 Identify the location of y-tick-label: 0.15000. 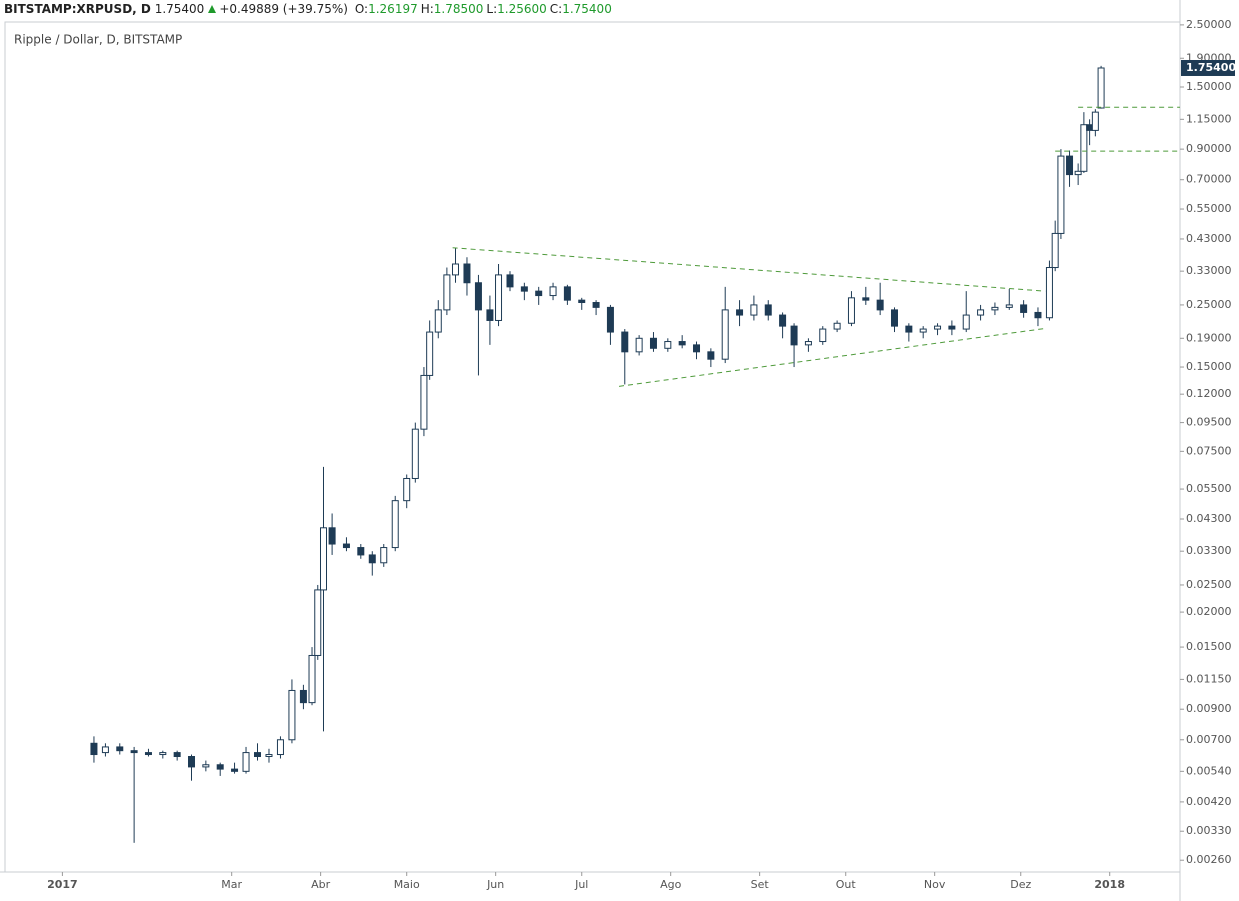
(1209, 366).